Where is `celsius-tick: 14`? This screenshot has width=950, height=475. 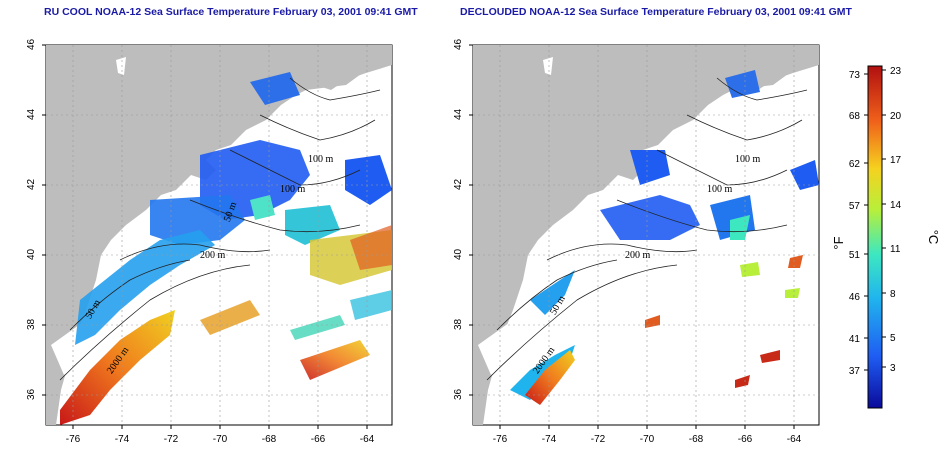 celsius-tick: 14 is located at coordinates (896, 205).